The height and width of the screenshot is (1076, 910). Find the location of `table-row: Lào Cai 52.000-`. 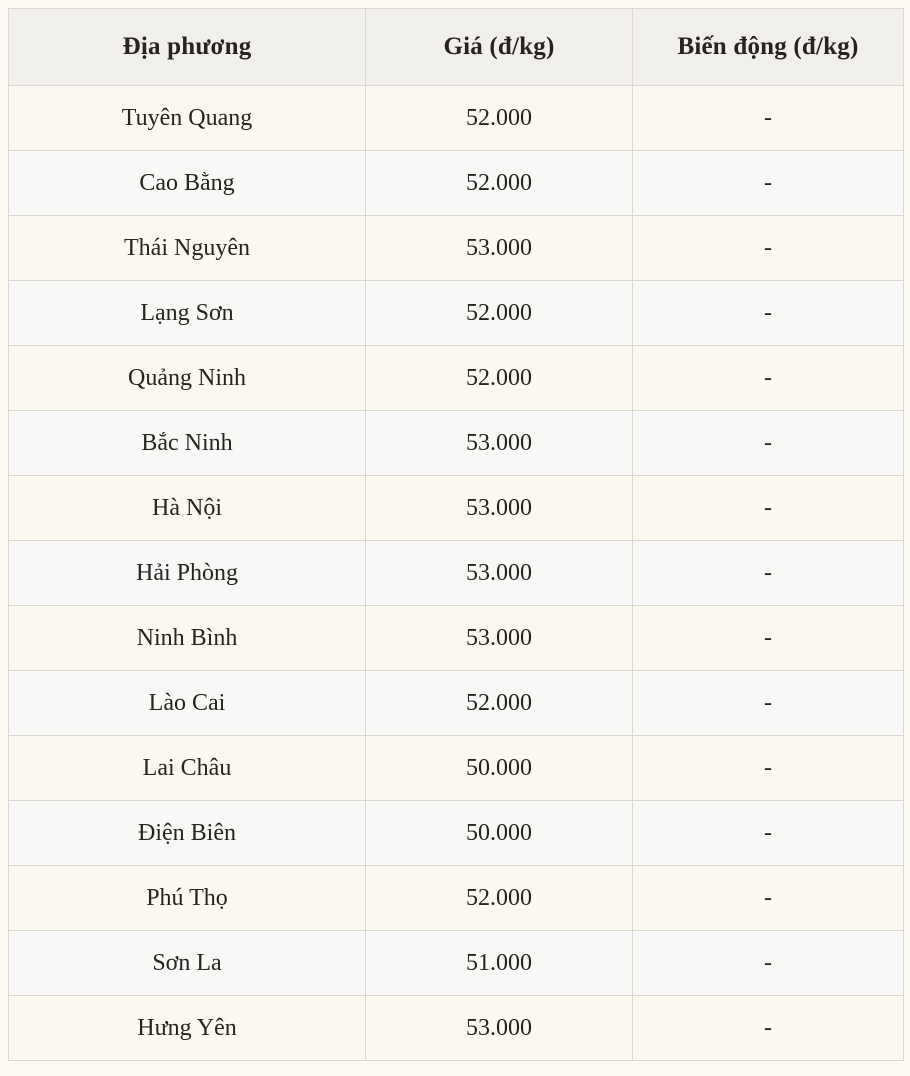

table-row: Lào Cai 52.000- is located at coordinates (456, 703).